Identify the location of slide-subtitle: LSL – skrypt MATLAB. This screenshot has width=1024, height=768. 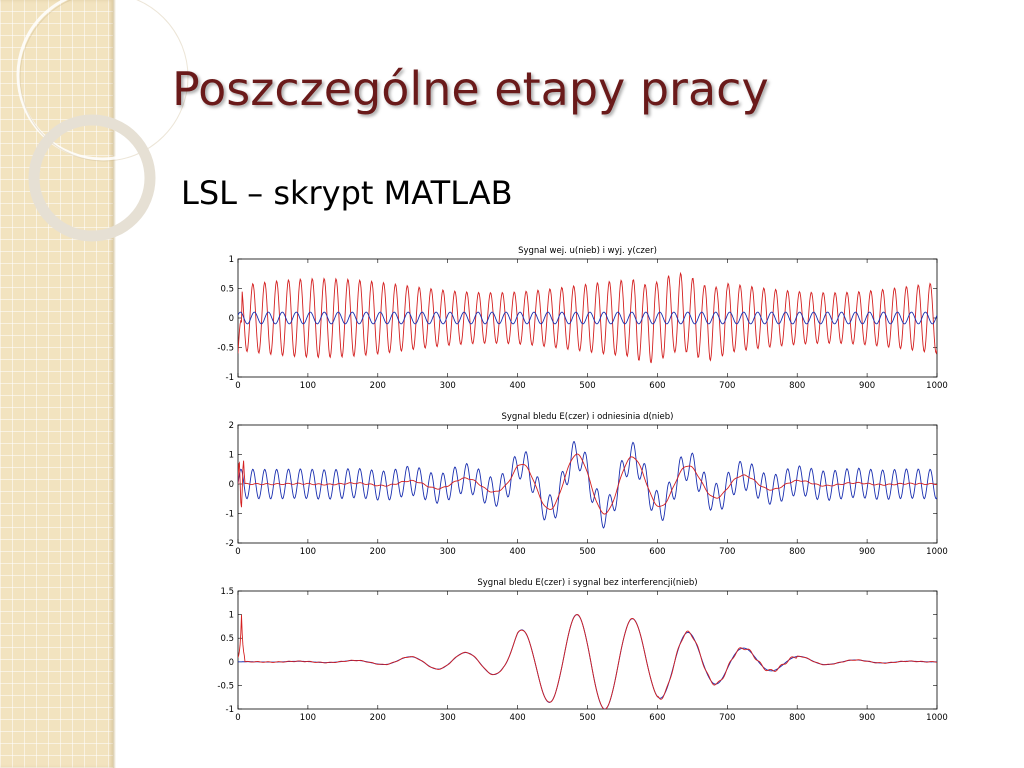
(347, 193).